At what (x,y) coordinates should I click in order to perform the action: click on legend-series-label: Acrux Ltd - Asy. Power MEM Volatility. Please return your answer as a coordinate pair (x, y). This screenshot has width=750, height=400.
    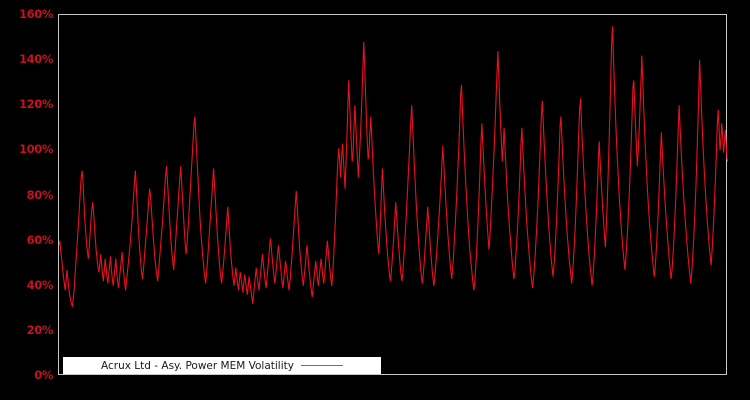
    Looking at the image, I should click on (197, 365).